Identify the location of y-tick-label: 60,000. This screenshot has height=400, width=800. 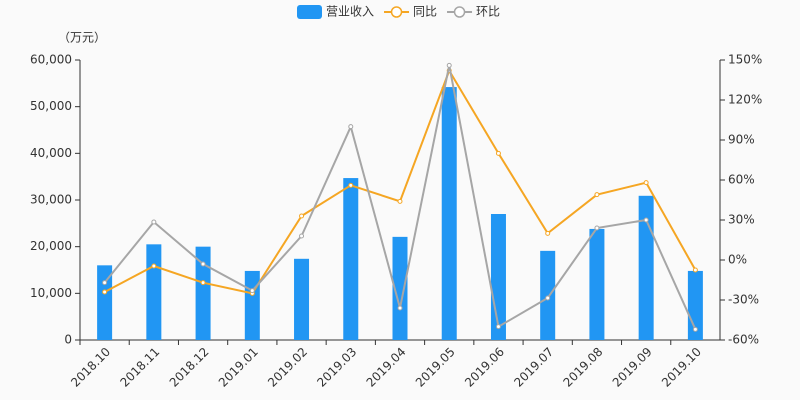
(51, 60).